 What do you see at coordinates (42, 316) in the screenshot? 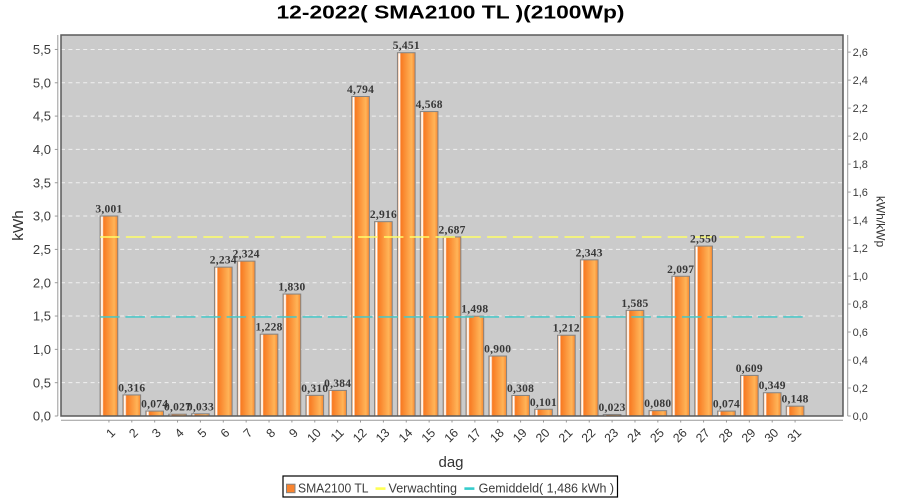
I see `svg-text: 1,5` at bounding box center [42, 316].